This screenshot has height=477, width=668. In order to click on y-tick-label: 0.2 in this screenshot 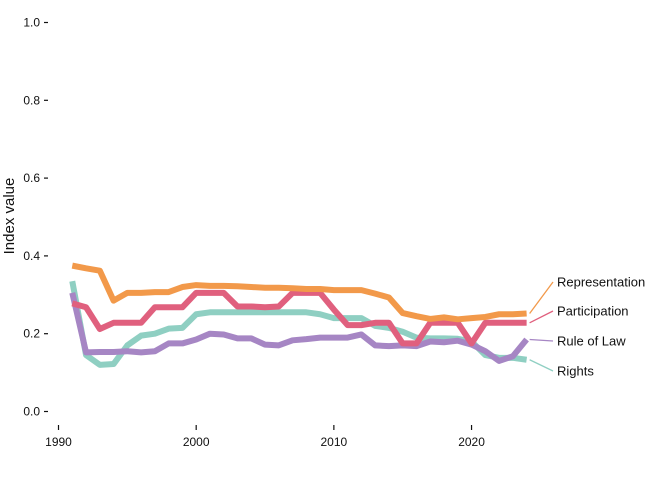, I will do `click(31, 334)`.